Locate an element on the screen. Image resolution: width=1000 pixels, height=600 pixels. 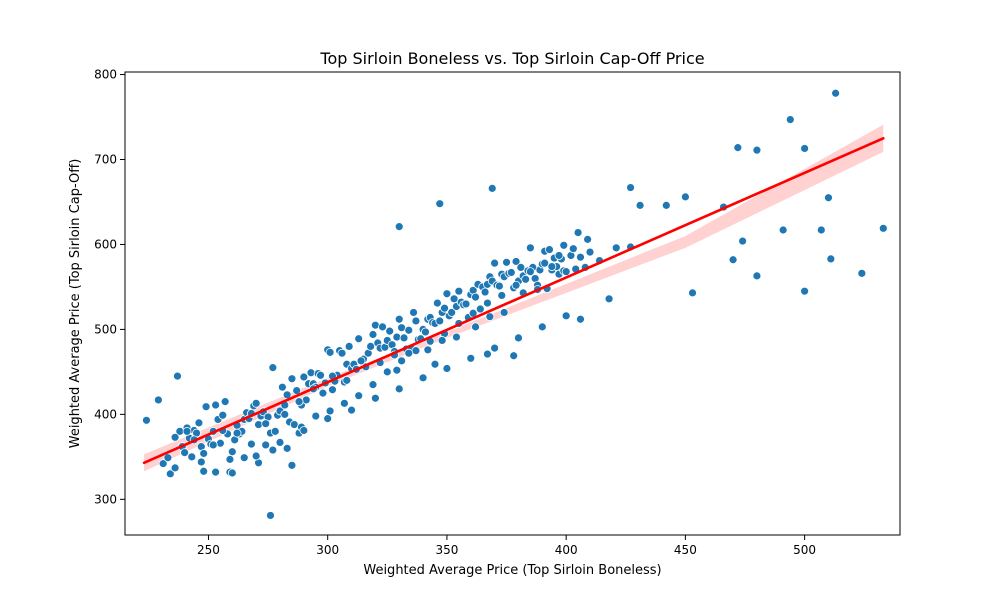
y-tick-label: 400 is located at coordinates (105, 414).